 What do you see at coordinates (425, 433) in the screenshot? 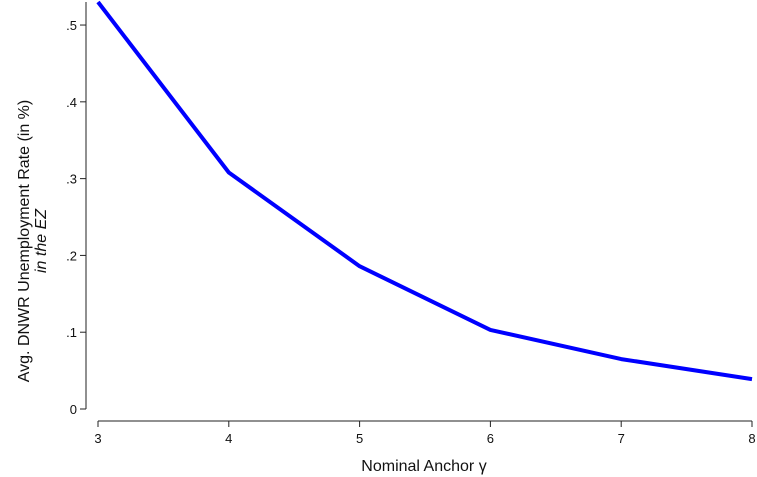
I see `x-axis: 3 4 5 6 7 8` at bounding box center [425, 433].